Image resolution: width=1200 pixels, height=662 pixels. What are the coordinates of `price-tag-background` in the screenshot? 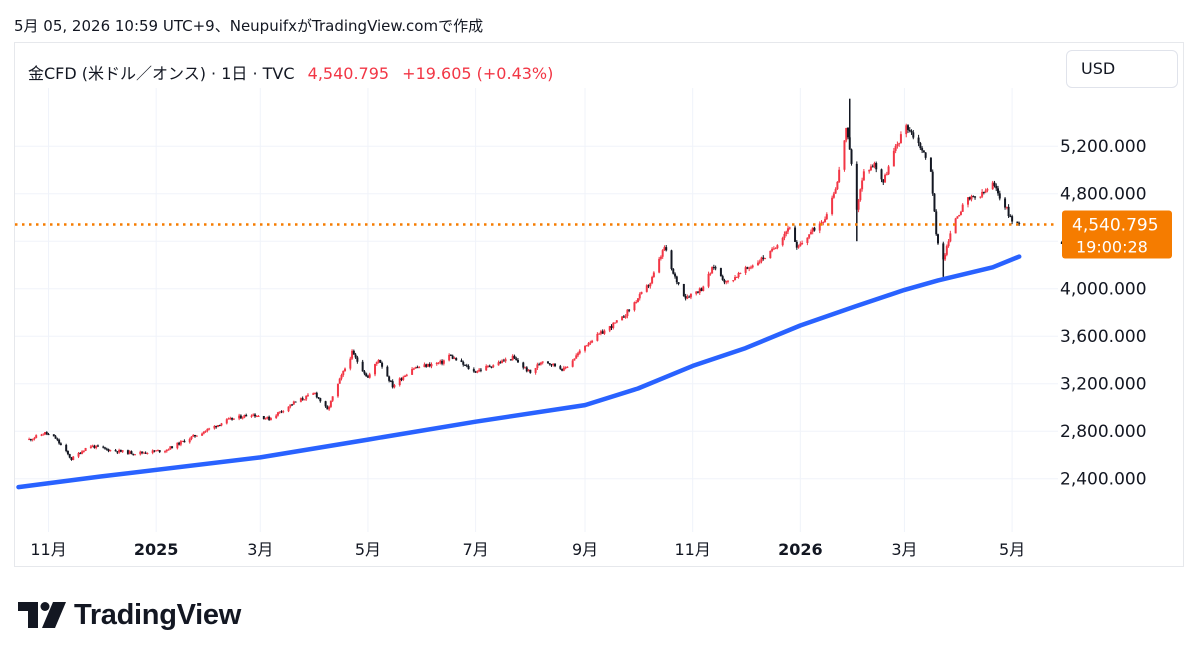 It's located at (1117, 234).